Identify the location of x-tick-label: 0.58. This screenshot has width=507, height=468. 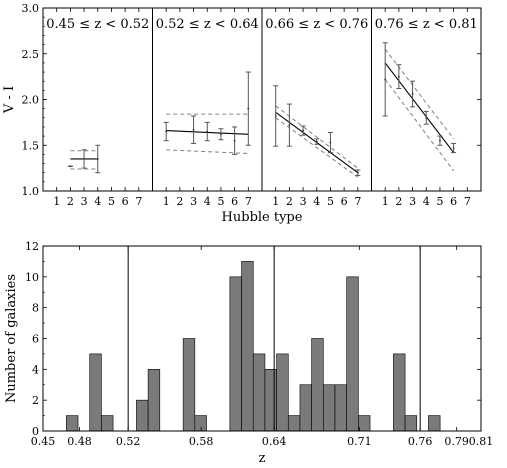
(201, 441).